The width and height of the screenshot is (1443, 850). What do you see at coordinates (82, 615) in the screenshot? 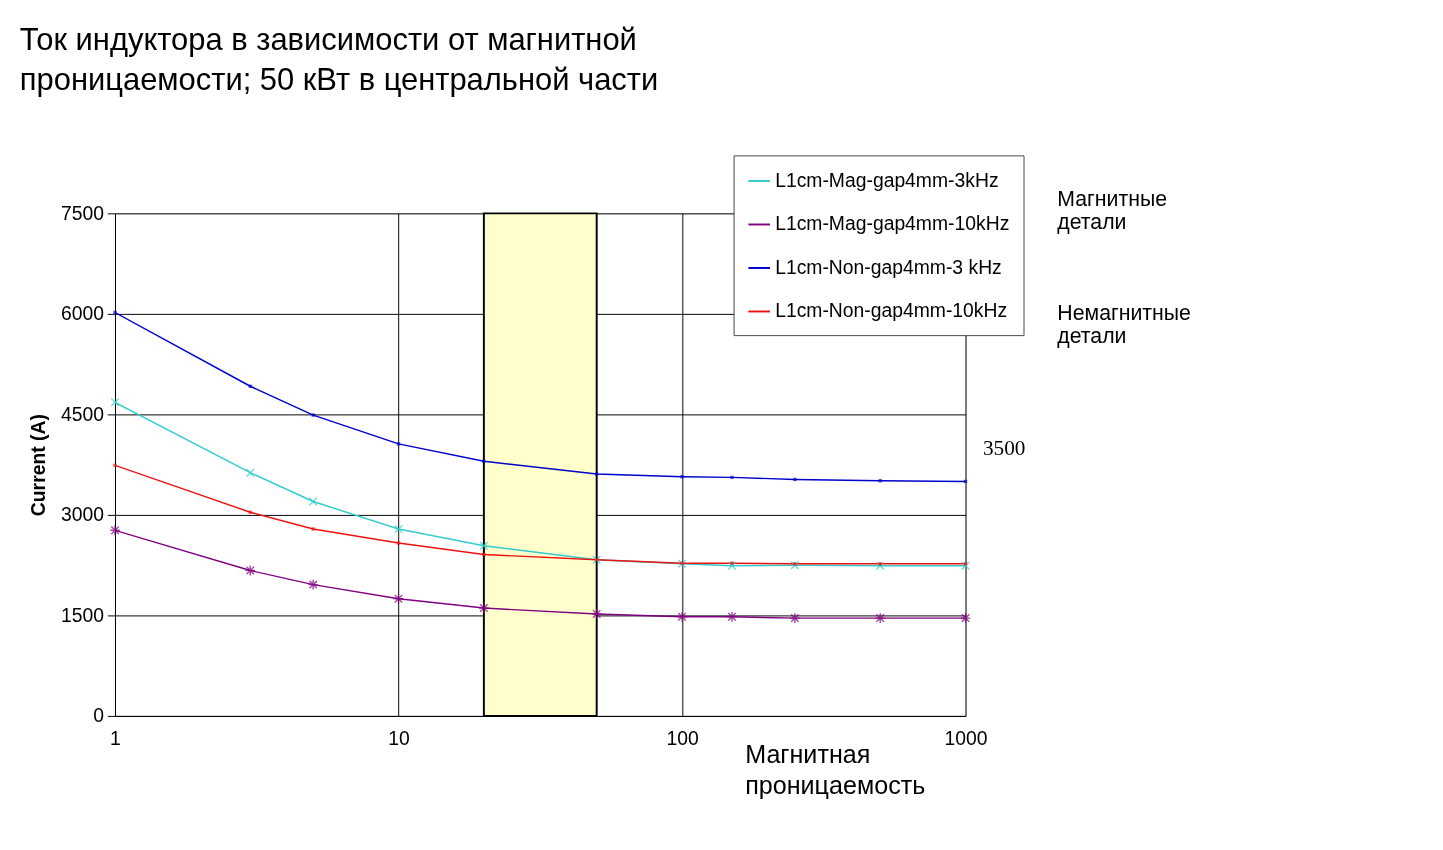
I see `y-tick-label: 1500` at bounding box center [82, 615].